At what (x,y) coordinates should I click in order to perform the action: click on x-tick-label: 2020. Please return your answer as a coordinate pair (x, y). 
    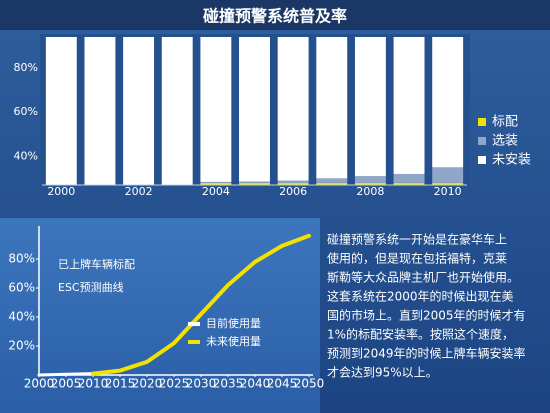
    Looking at the image, I should click on (147, 384).